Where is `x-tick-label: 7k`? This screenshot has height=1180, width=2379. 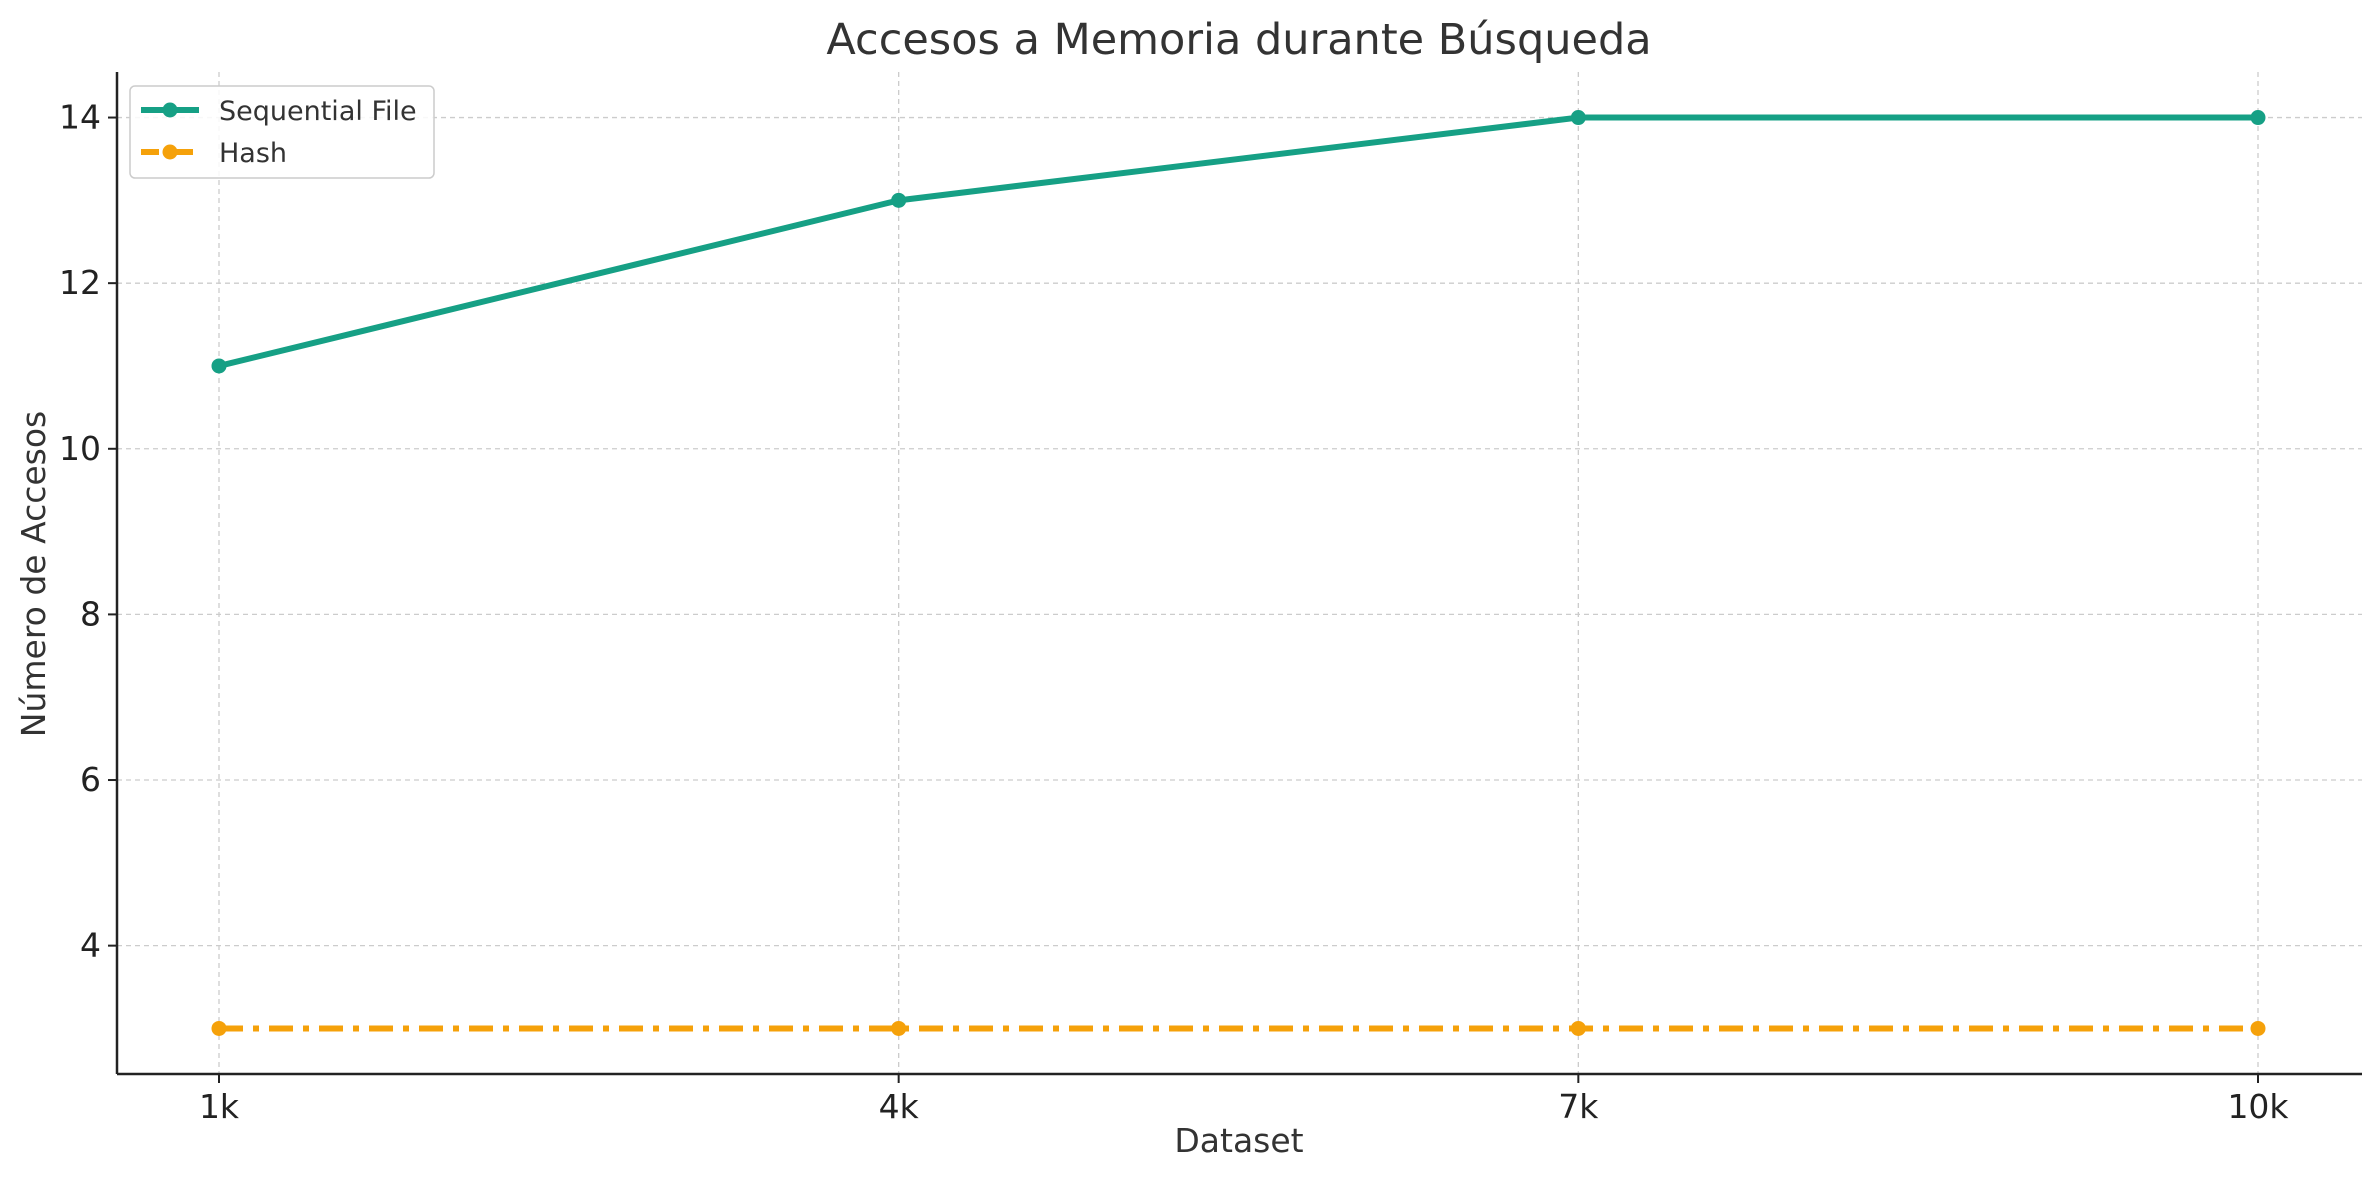 x-tick-label: 7k is located at coordinates (1578, 1106).